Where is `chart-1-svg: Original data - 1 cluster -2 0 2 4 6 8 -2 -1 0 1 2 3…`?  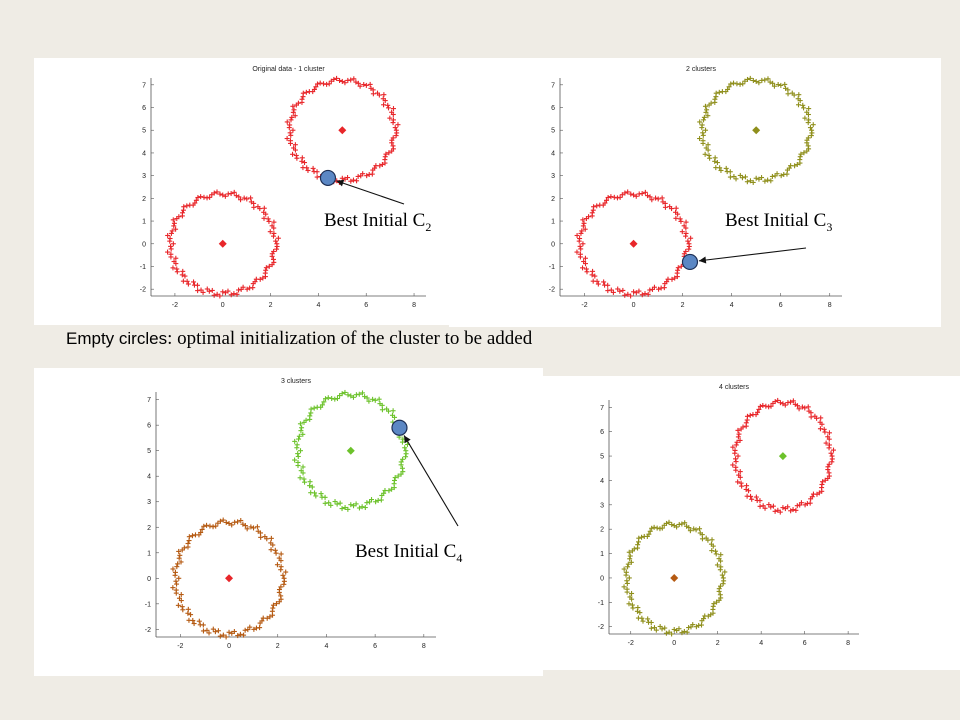
chart-1-svg: Original data - 1 cluster -2 0 2 4 6 8 -2 -1 0 1 2 3… is located at coordinates (283, 187).